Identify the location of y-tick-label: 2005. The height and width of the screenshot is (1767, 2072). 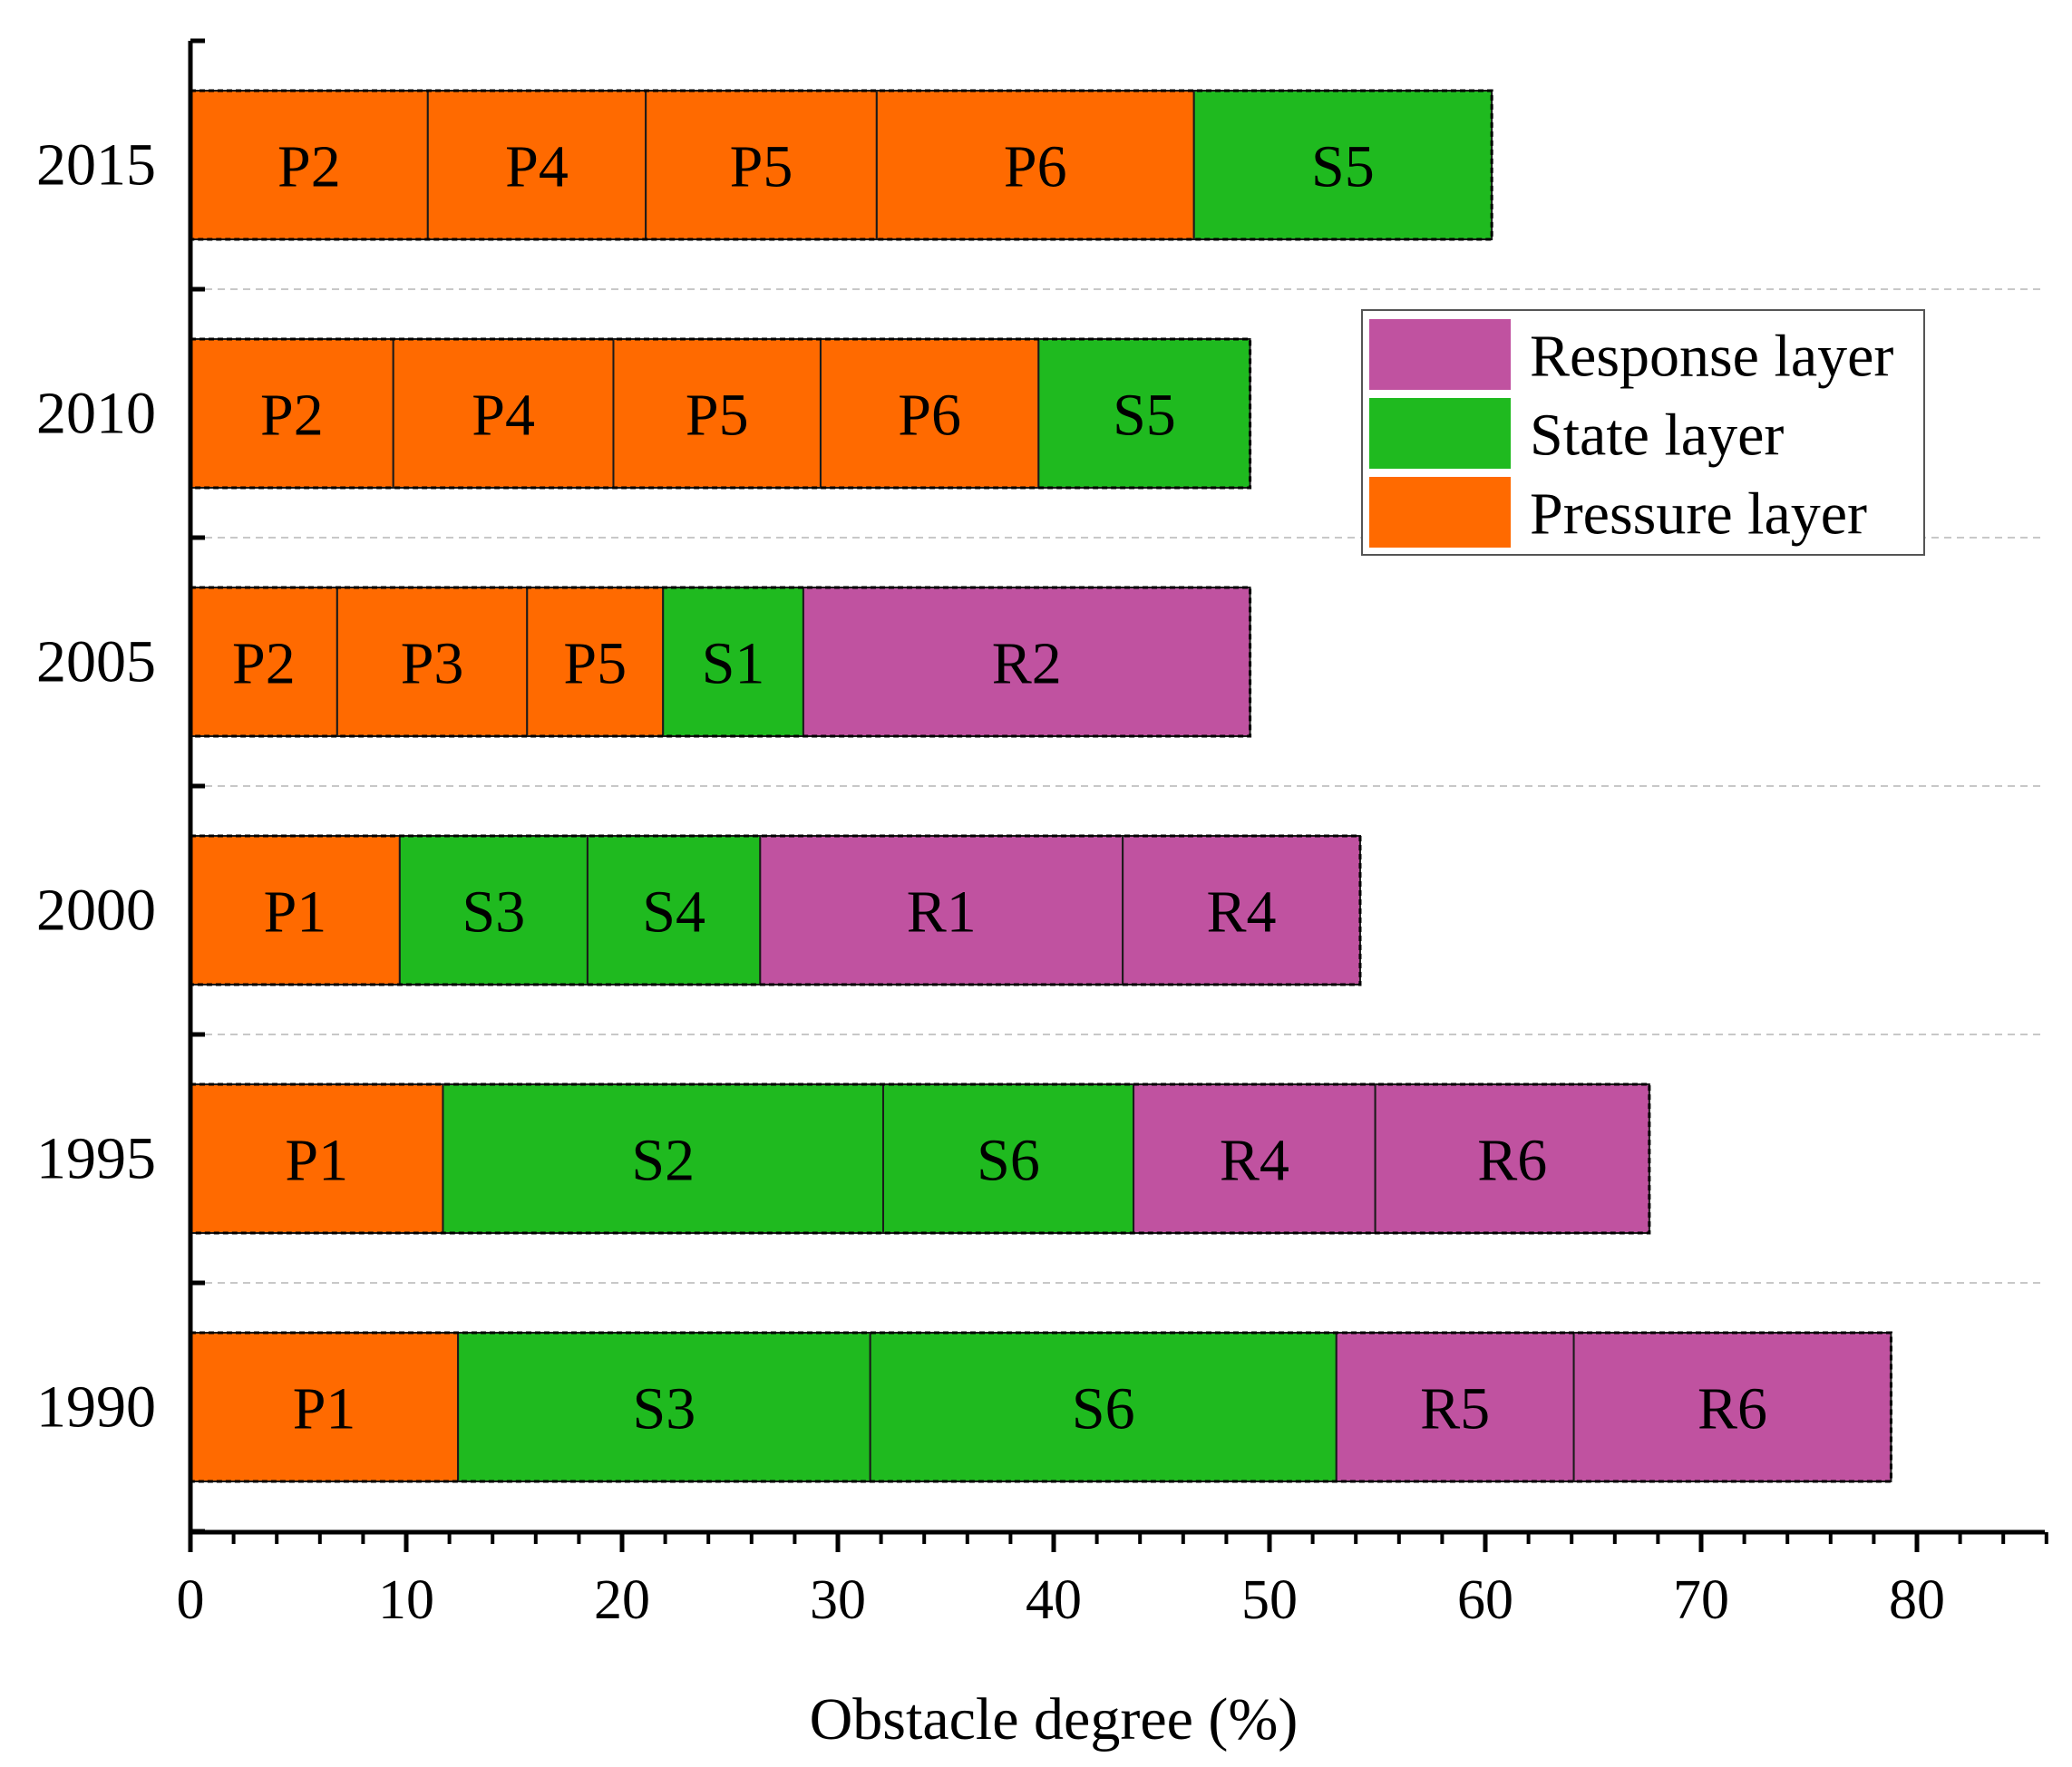
(96, 662).